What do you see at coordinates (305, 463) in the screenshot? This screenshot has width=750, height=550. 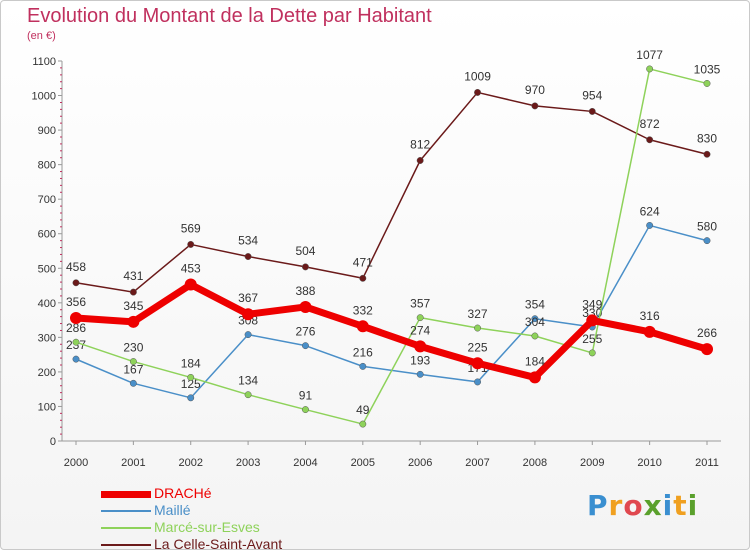 I see `x-tick-label: 2004` at bounding box center [305, 463].